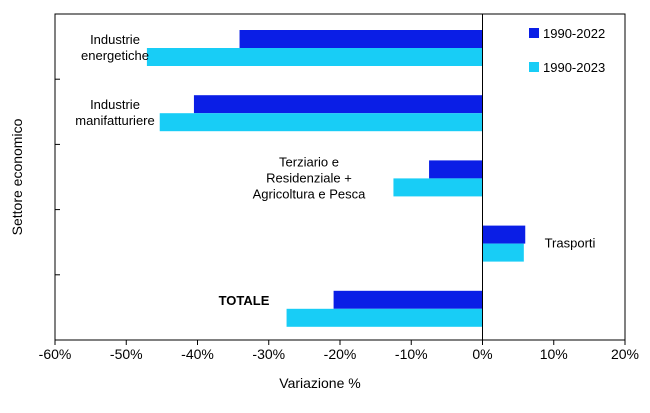 The image size is (650, 413). Describe the element at coordinates (309, 193) in the screenshot. I see `category-label-line: Agricoltura e Pesca` at that location.